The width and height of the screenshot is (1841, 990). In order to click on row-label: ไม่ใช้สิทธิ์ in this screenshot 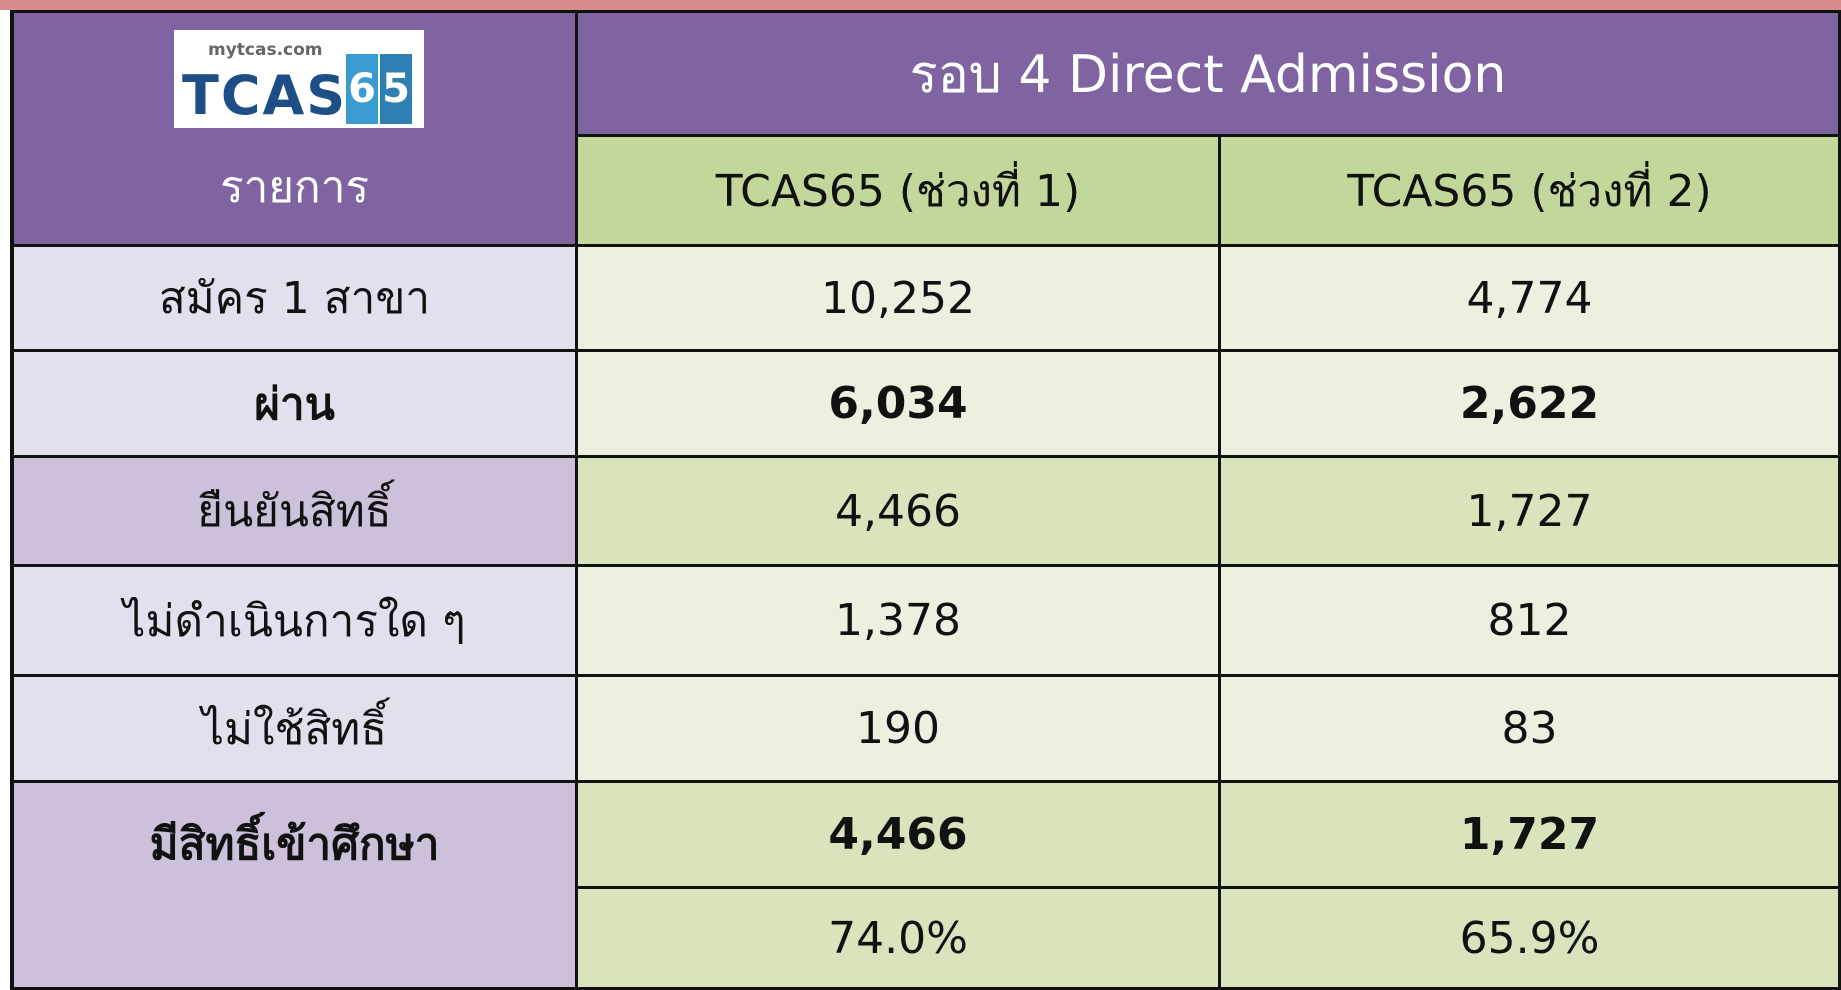, I will do `click(296, 730)`.